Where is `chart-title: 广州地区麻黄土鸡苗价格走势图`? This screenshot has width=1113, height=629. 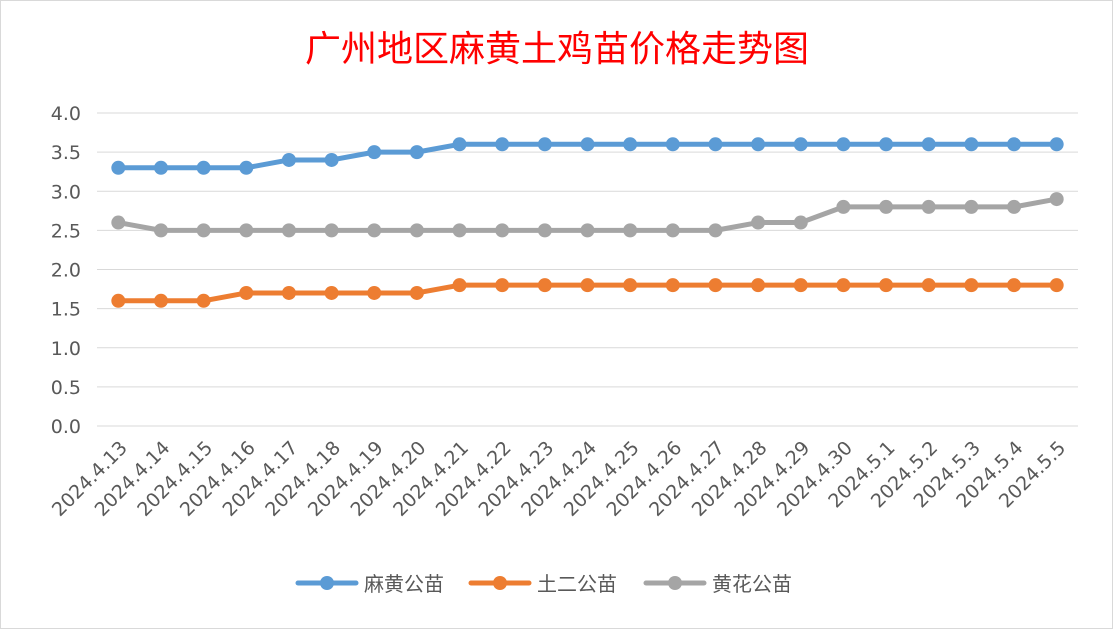 chart-title: 广州地区麻黄土鸡苗价格走势图 is located at coordinates (557, 49).